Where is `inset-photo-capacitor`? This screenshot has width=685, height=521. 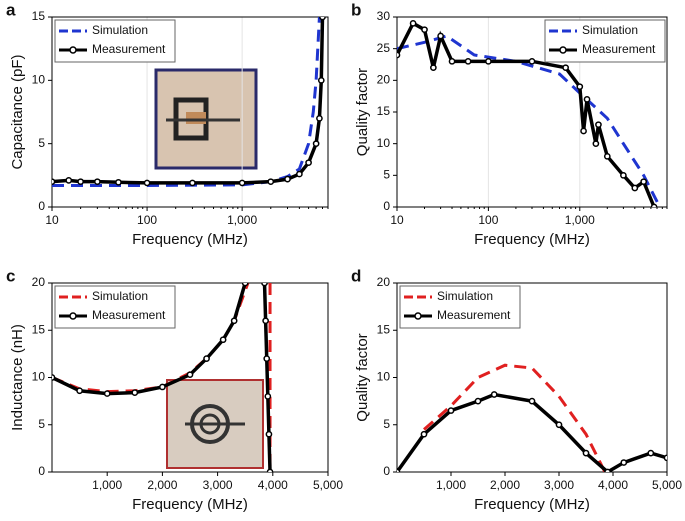 inset-photo-capacitor is located at coordinates (206, 119).